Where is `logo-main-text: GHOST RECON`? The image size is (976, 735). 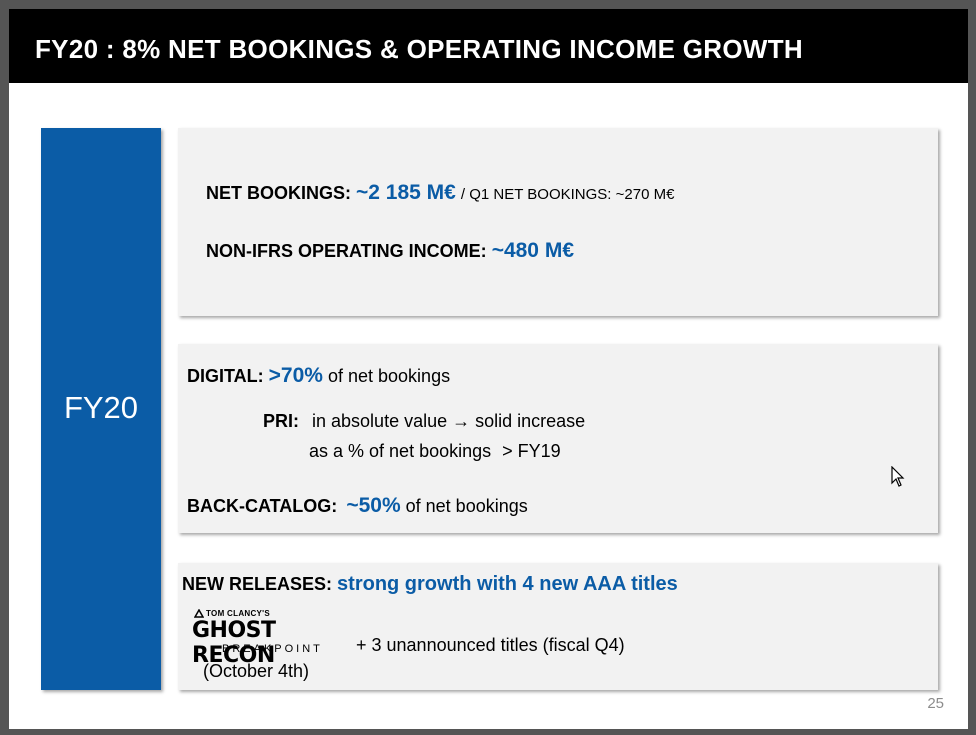 logo-main-text: GHOST RECON is located at coordinates (234, 643).